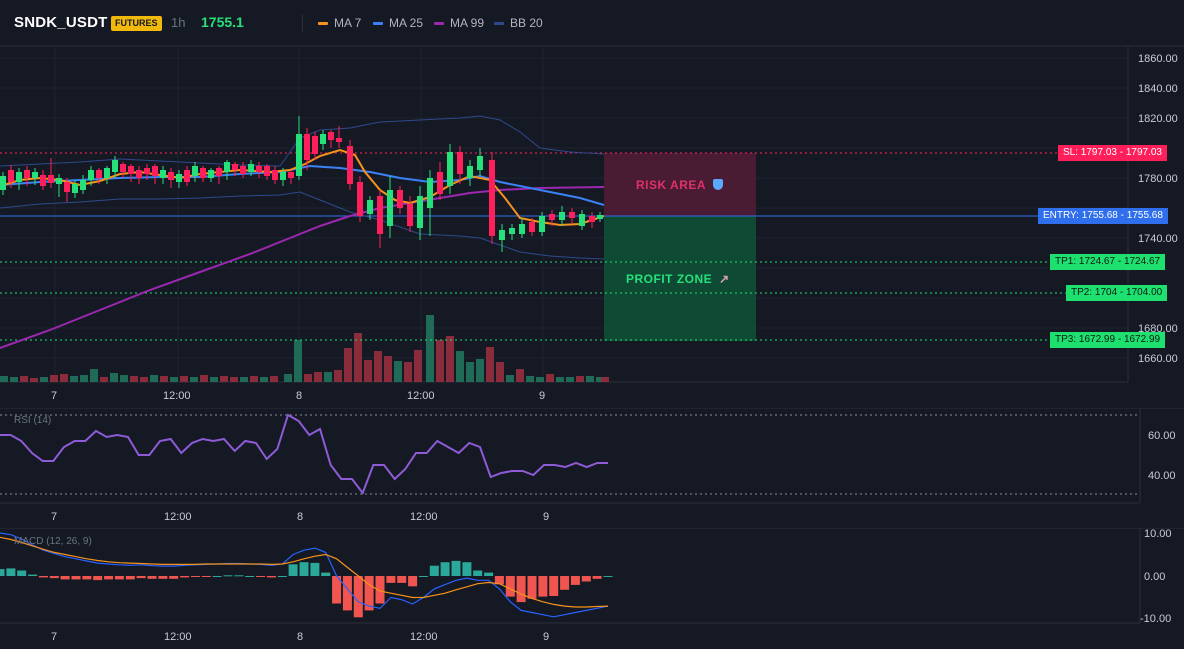  I want to click on timeframe-label: 1h, so click(178, 22).